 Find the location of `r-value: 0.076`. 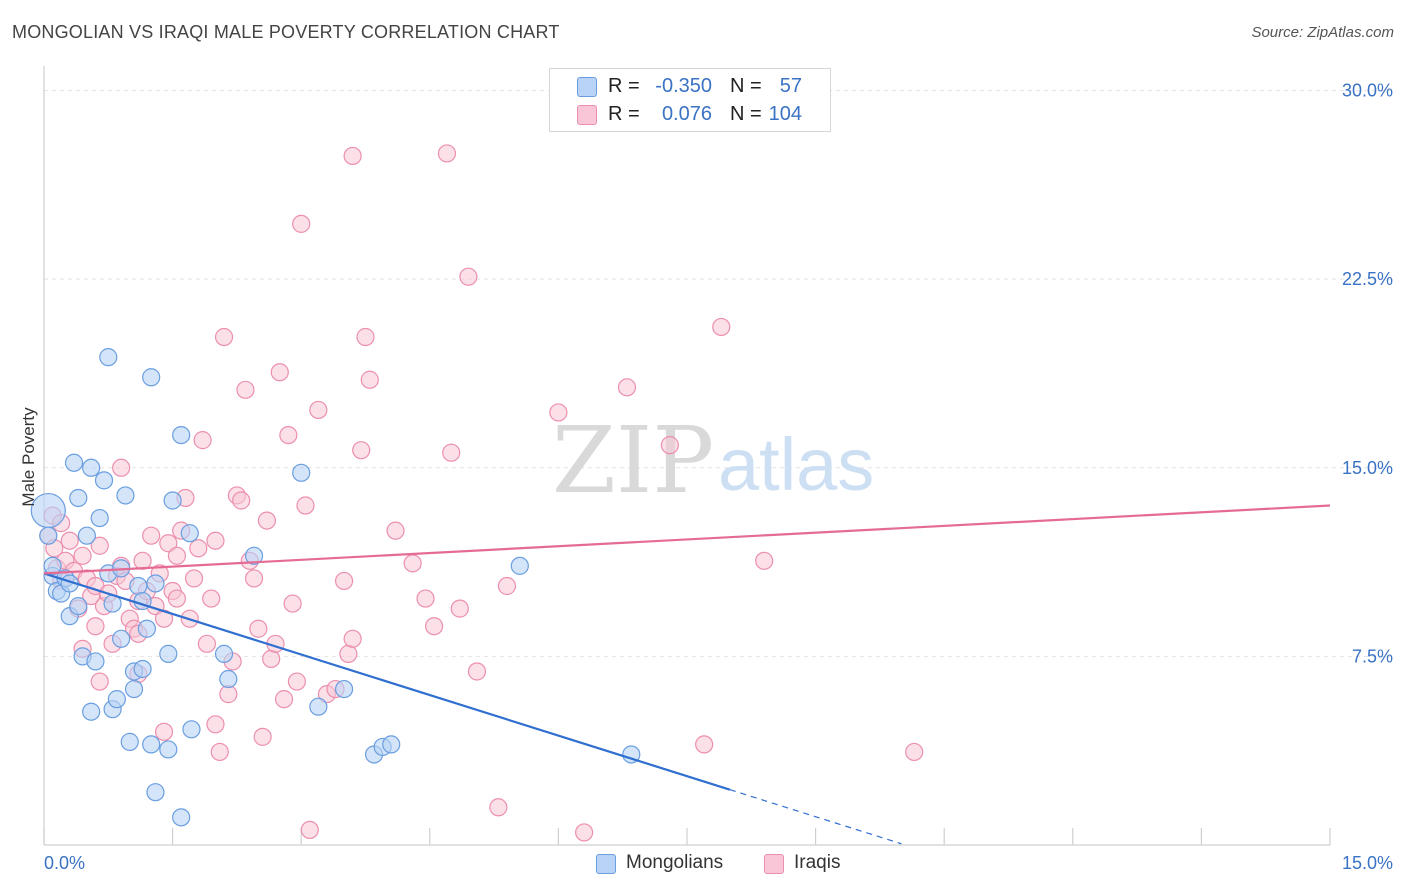

r-value: 0.076 is located at coordinates (686, 114).